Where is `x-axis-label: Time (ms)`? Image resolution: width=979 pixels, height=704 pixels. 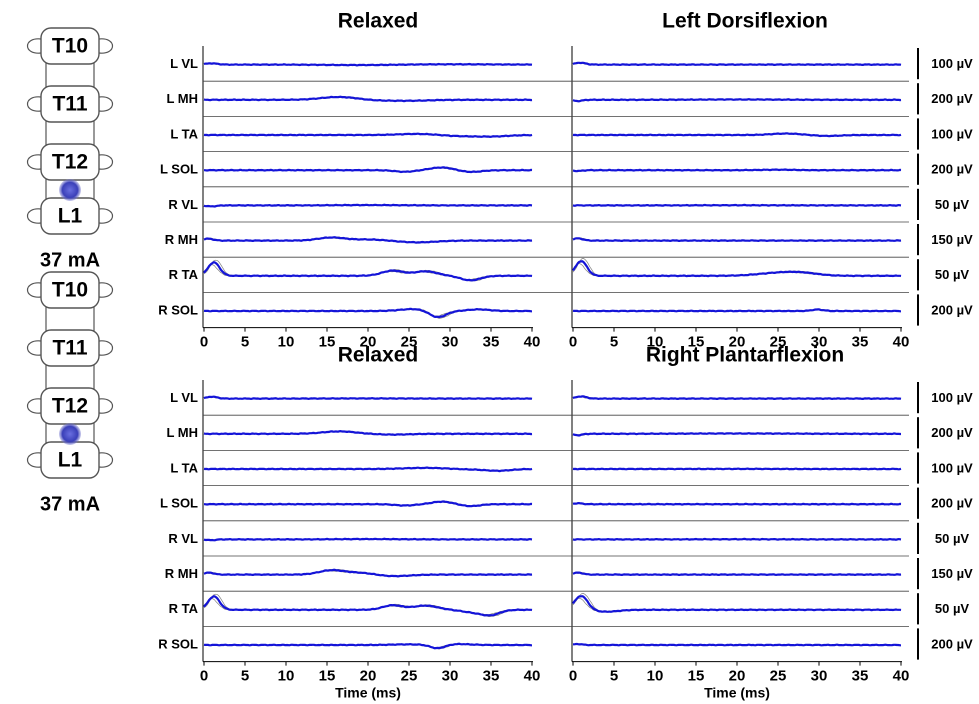 x-axis-label: Time (ms) is located at coordinates (737, 692).